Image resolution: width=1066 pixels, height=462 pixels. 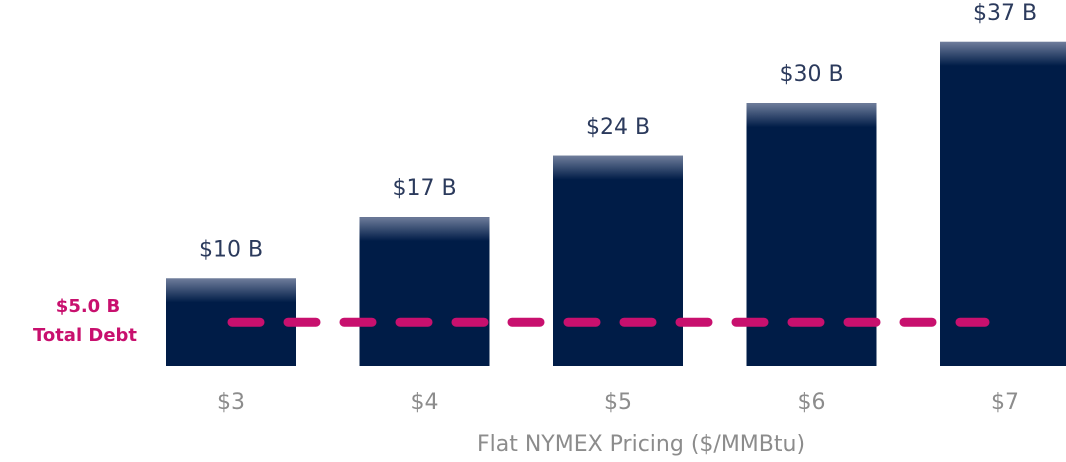 What do you see at coordinates (85, 335) in the screenshot?
I see `reference-text: Total Debt` at bounding box center [85, 335].